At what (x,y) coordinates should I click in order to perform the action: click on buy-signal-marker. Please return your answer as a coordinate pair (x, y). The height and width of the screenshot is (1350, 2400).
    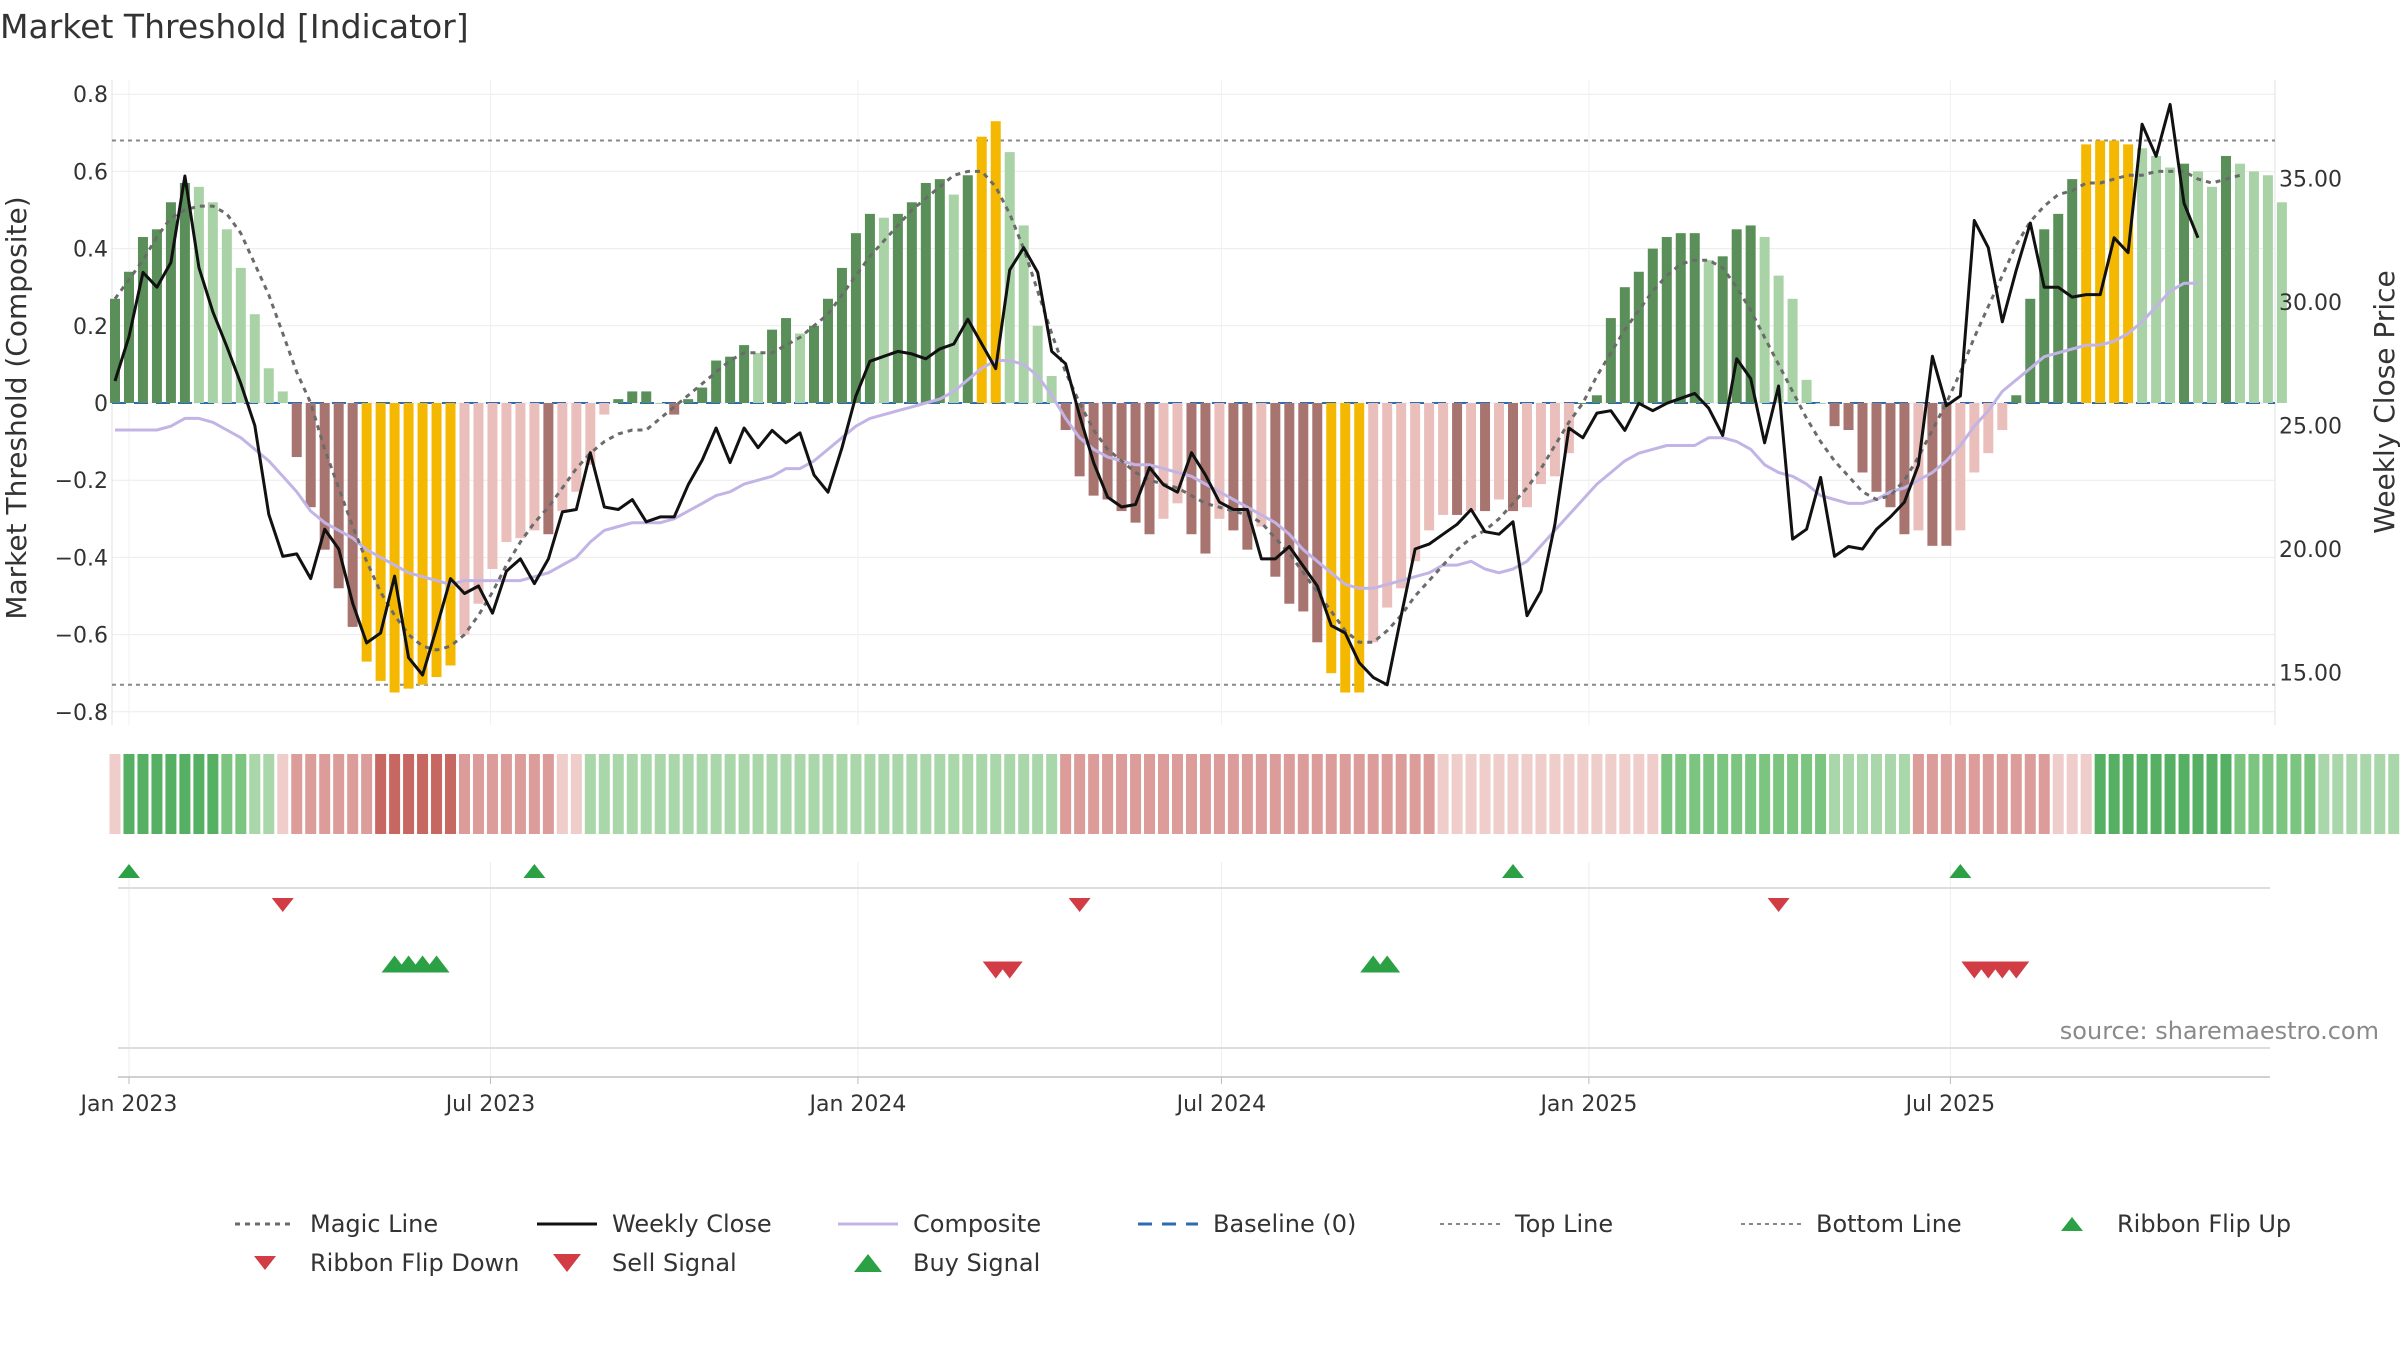
    Looking at the image, I should click on (1387, 964).